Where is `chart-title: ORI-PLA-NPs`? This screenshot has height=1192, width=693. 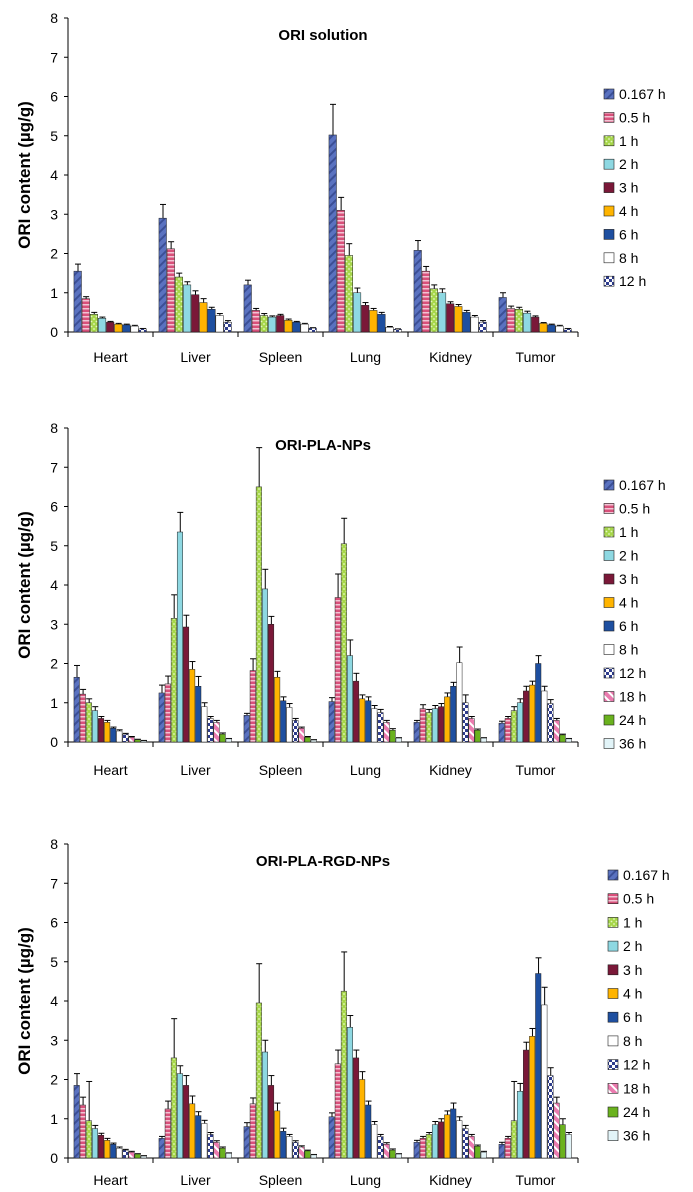 chart-title: ORI-PLA-NPs is located at coordinates (323, 445).